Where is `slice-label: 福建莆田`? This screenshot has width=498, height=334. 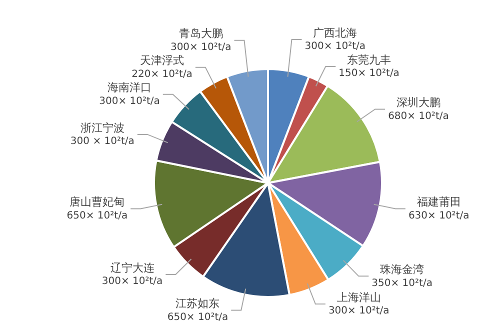 slice-label: 福建莆田 is located at coordinates (438, 202).